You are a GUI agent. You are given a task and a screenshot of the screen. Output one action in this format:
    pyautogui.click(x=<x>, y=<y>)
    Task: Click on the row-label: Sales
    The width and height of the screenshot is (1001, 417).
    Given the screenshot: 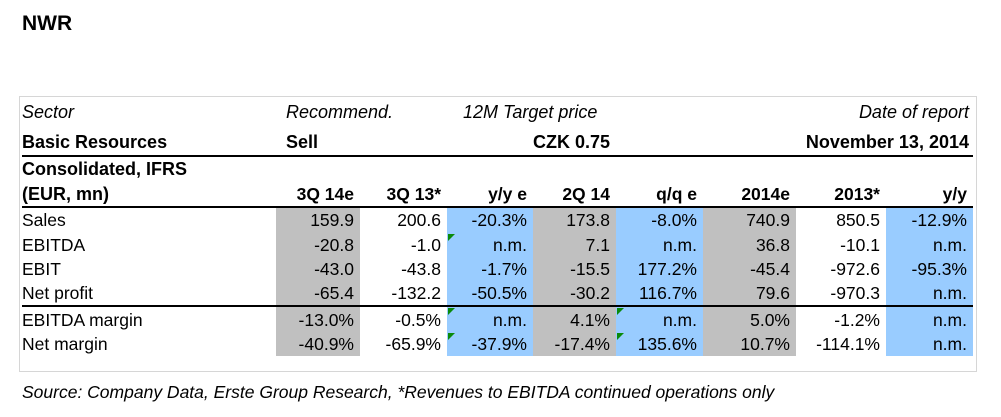 What is the action you would take?
    pyautogui.click(x=149, y=219)
    